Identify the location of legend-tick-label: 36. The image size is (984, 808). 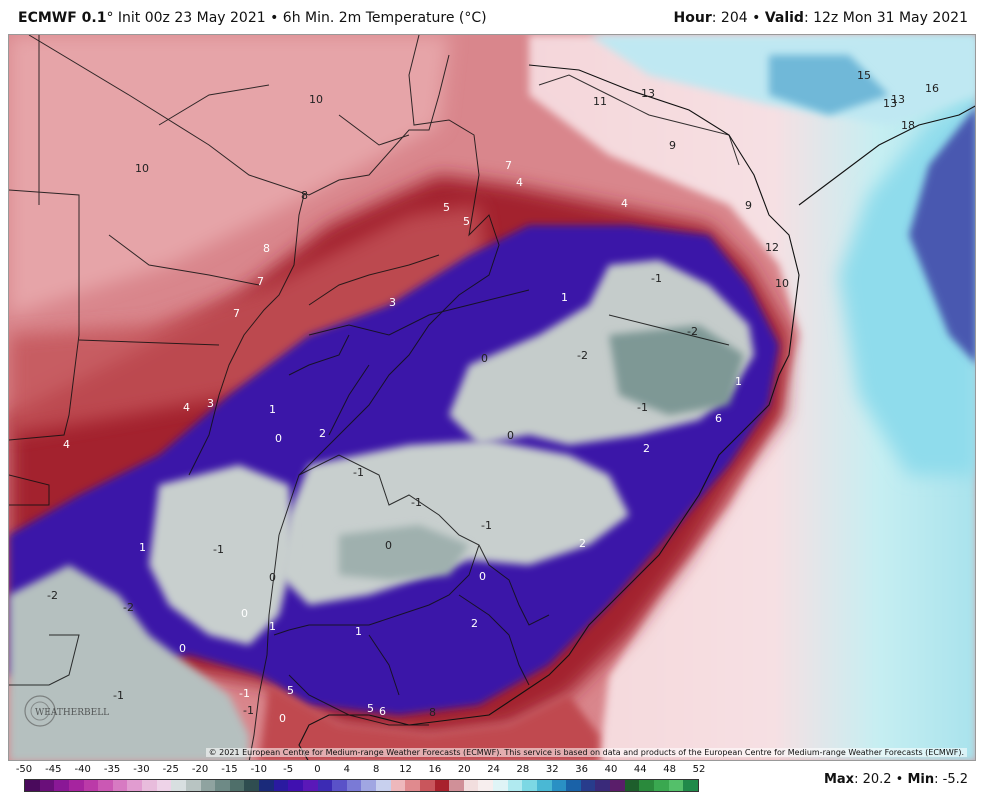
(581, 769).